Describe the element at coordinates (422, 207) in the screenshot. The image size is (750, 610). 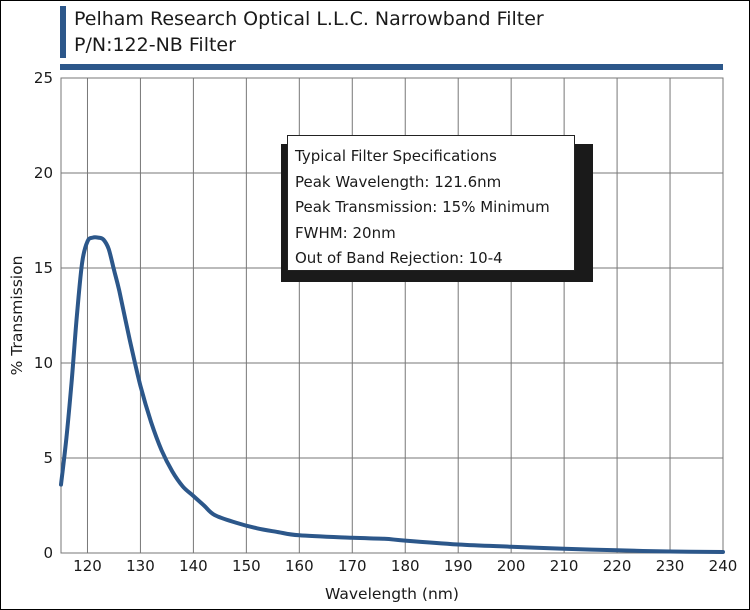
I see `spec-peak-transmission: Peak Transmission: 15% Minimum` at that location.